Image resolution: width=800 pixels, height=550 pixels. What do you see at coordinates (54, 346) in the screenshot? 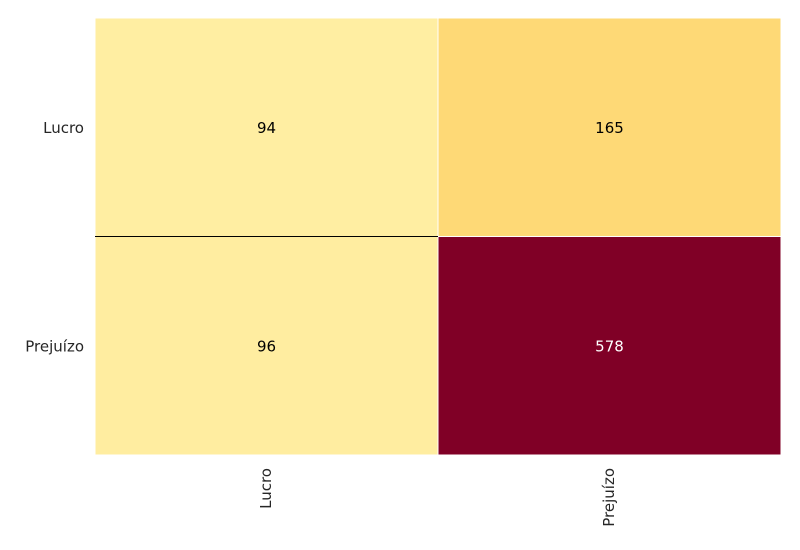
I see `y-tick-label: Prejuízo` at bounding box center [54, 346].